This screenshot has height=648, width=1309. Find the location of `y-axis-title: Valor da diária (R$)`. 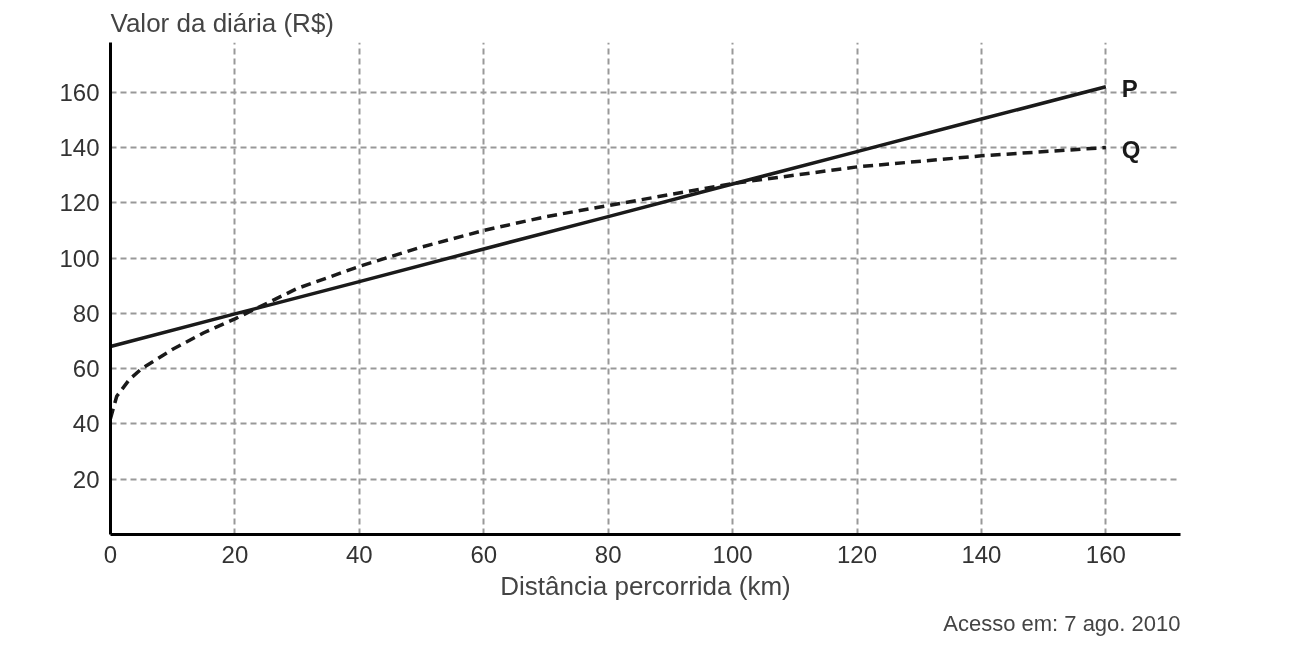

y-axis-title: Valor da diária (R$) is located at coordinates (222, 22).